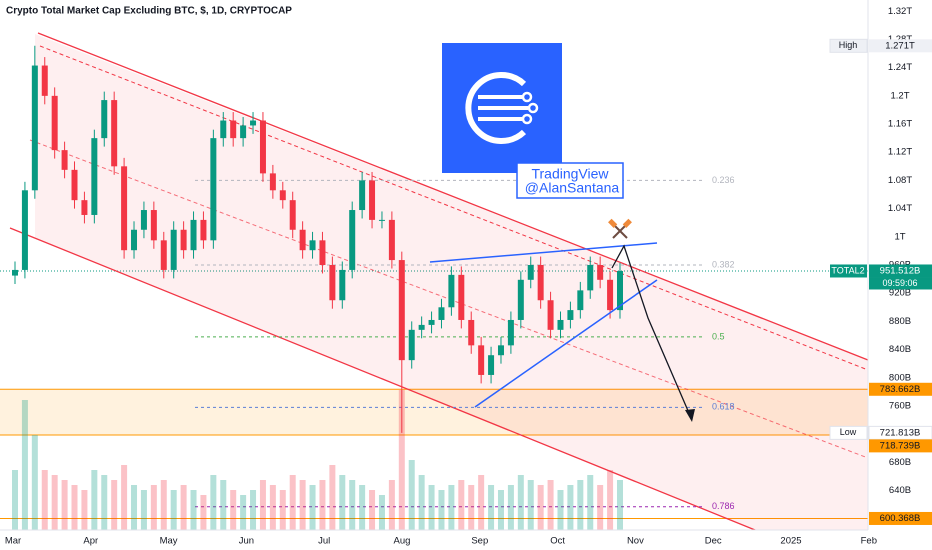 Image resolution: width=932 pixels, height=550 pixels. What do you see at coordinates (900, 11) in the screenshot?
I see `y-tick-label: 1.32T` at bounding box center [900, 11].